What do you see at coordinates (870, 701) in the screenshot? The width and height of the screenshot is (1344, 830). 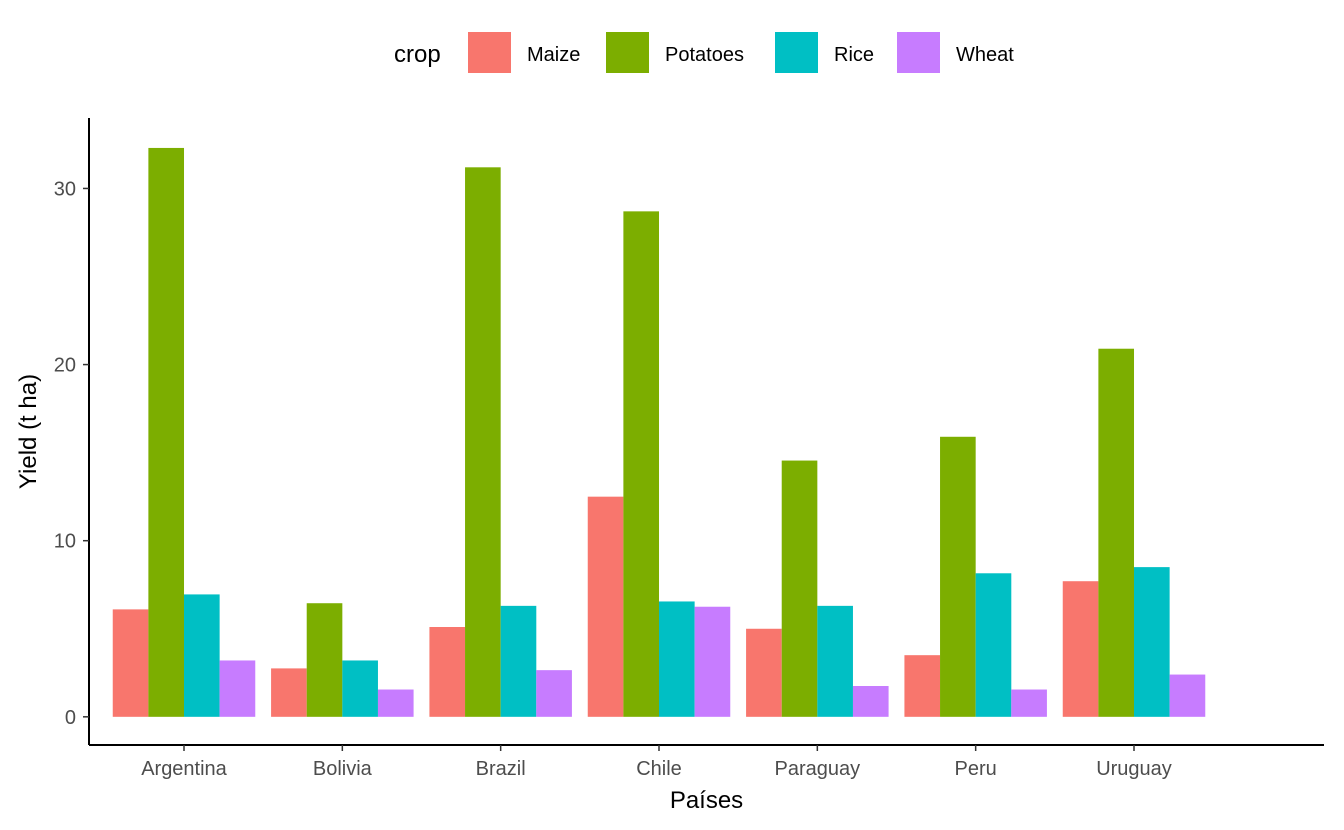 I see `bar-paraguay-wheat` at bounding box center [870, 701].